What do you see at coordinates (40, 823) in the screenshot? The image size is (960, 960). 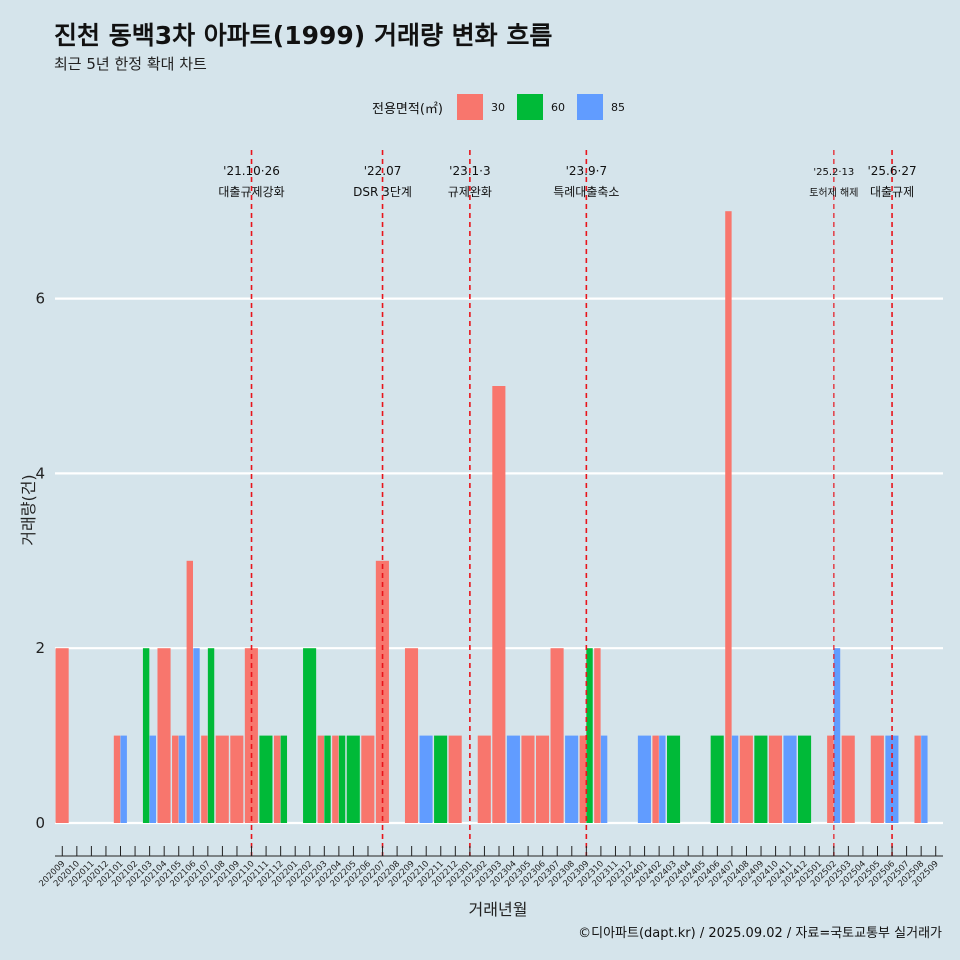 I see `y-tick-label-0: 0` at bounding box center [40, 823].